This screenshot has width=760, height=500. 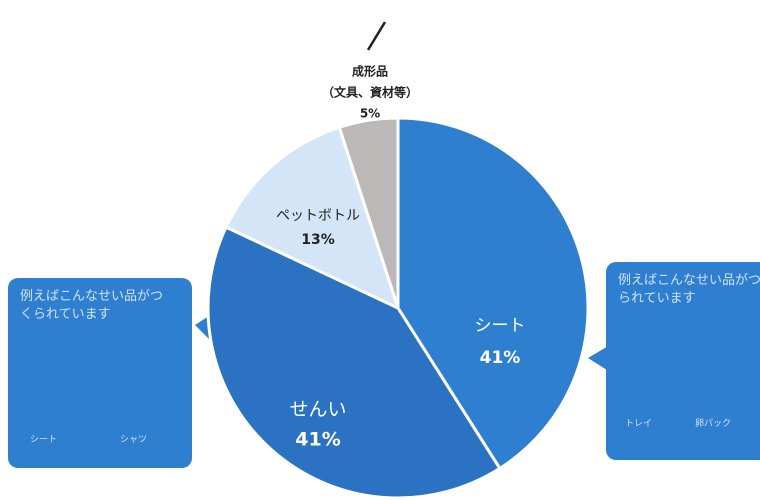 I want to click on callout-item: トレイ, so click(x=639, y=424).